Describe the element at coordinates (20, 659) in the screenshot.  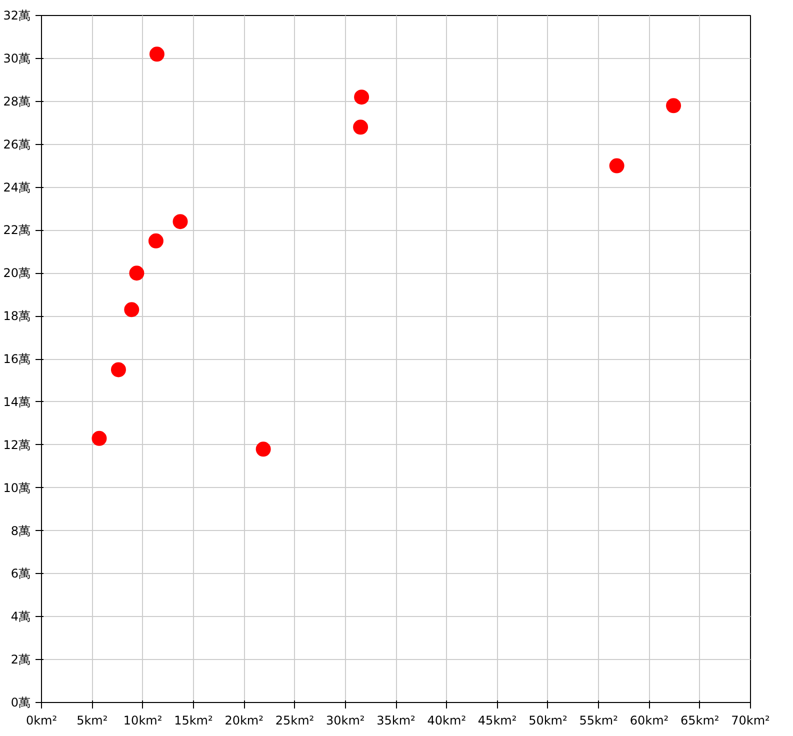
I see `y-tick-label: 2萬` at that location.